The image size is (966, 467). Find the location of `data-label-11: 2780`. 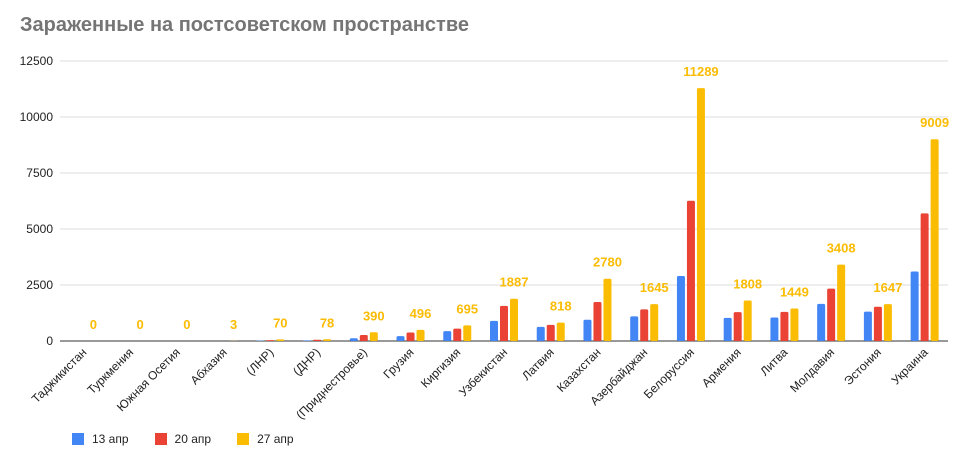

data-label-11: 2780 is located at coordinates (607, 262).